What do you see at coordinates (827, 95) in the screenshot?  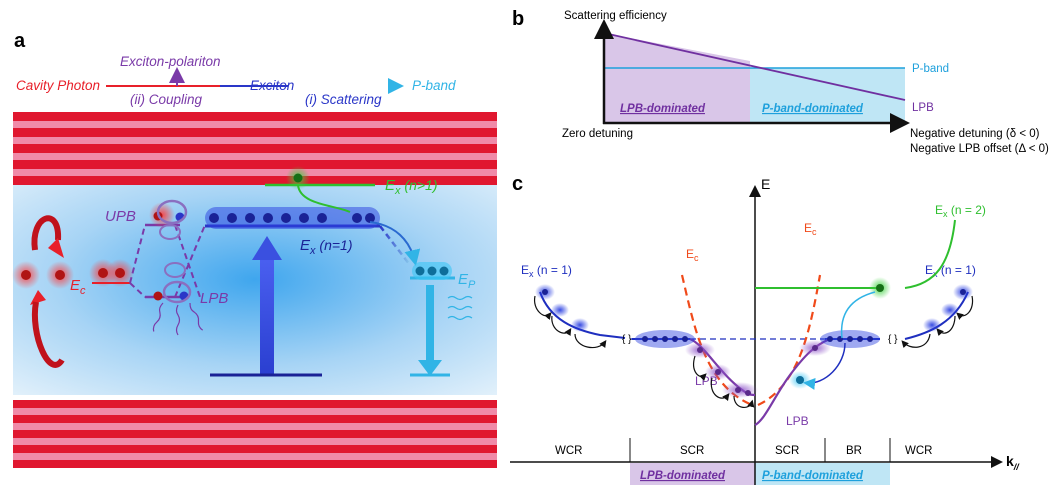 I see `region-pband-fill` at bounding box center [827, 95].